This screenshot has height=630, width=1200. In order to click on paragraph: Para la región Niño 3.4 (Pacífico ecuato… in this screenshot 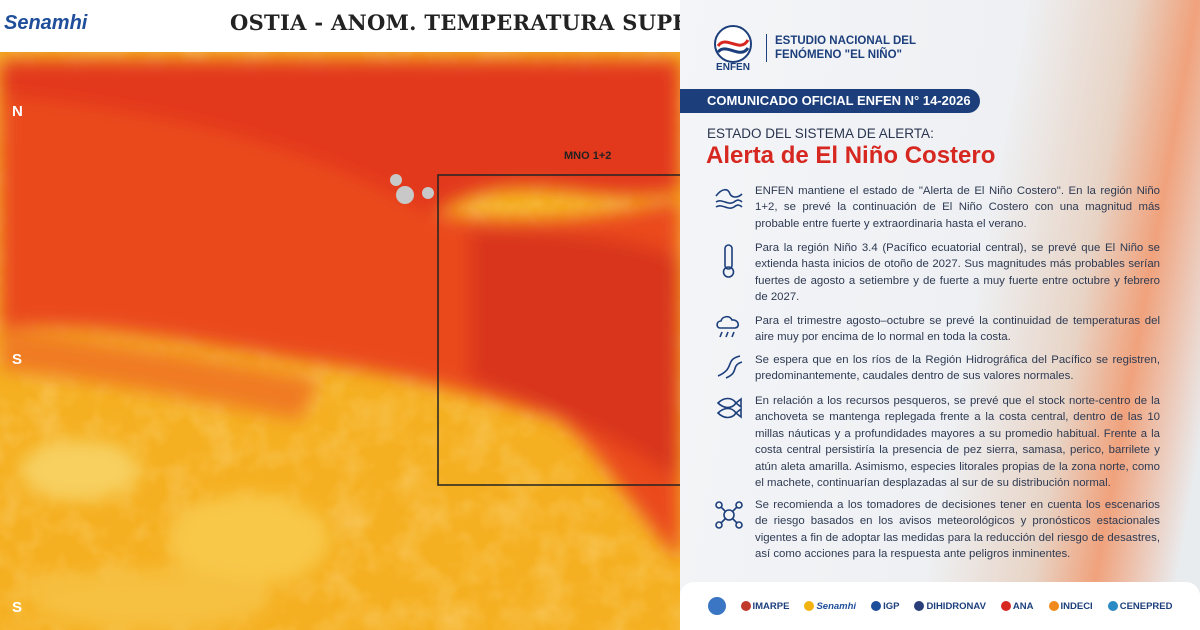, I will do `click(957, 273)`.